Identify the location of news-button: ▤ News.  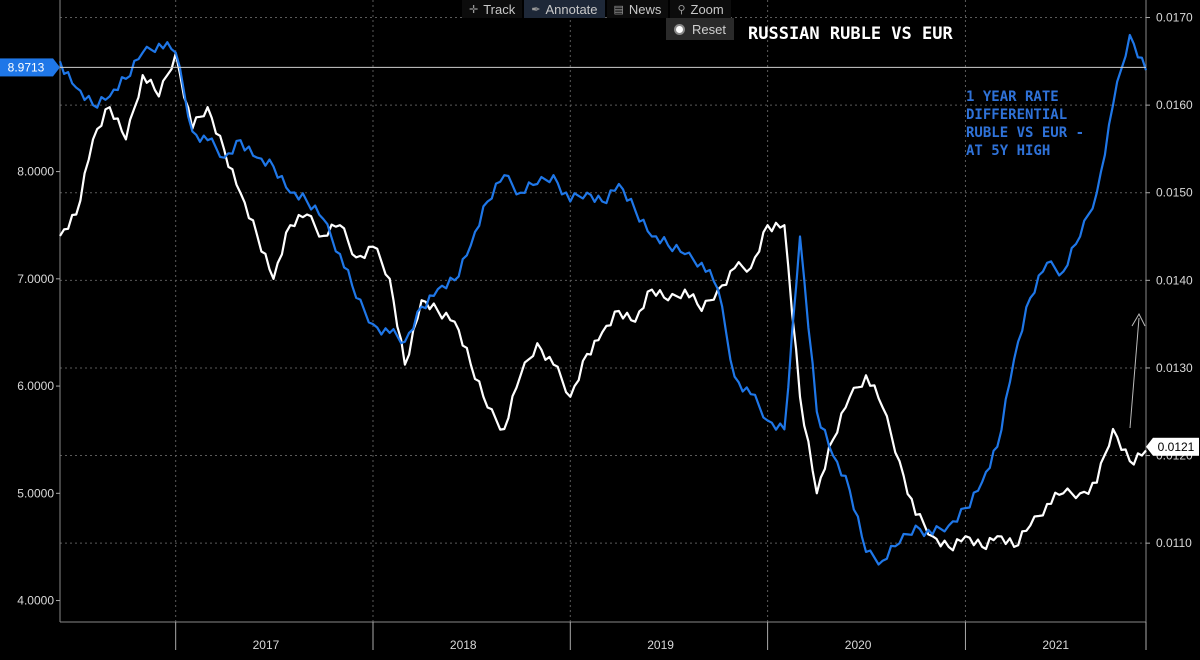
(637, 9).